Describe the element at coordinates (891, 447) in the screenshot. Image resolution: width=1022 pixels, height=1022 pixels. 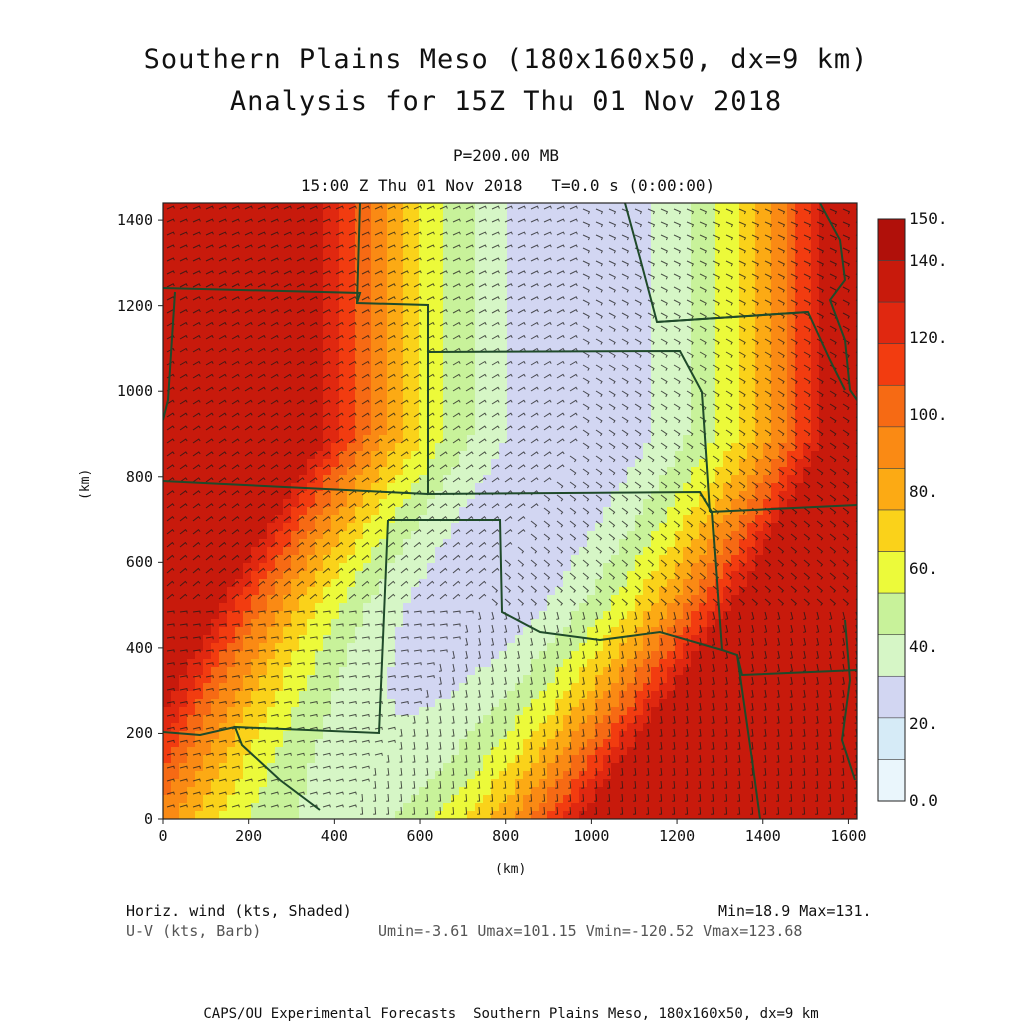
I see `colorbar-segment` at that location.